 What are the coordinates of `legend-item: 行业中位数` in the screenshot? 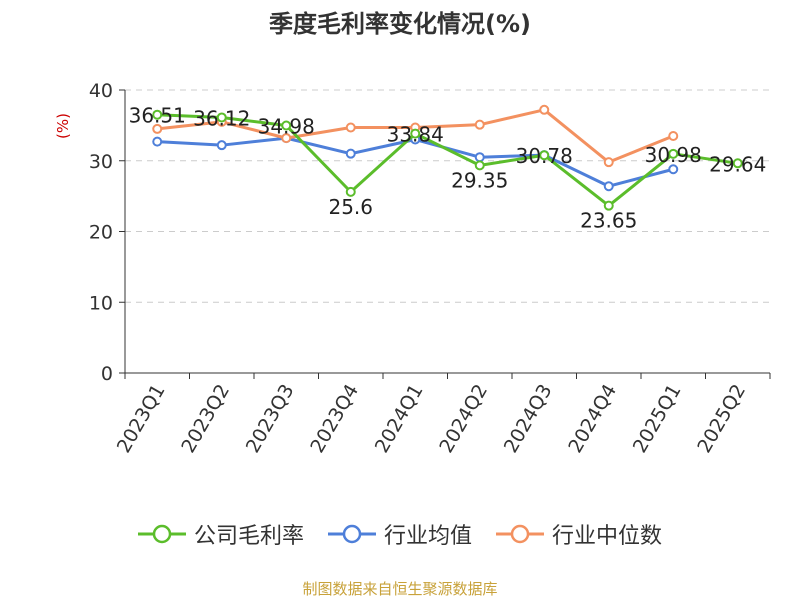 It's located at (579, 534).